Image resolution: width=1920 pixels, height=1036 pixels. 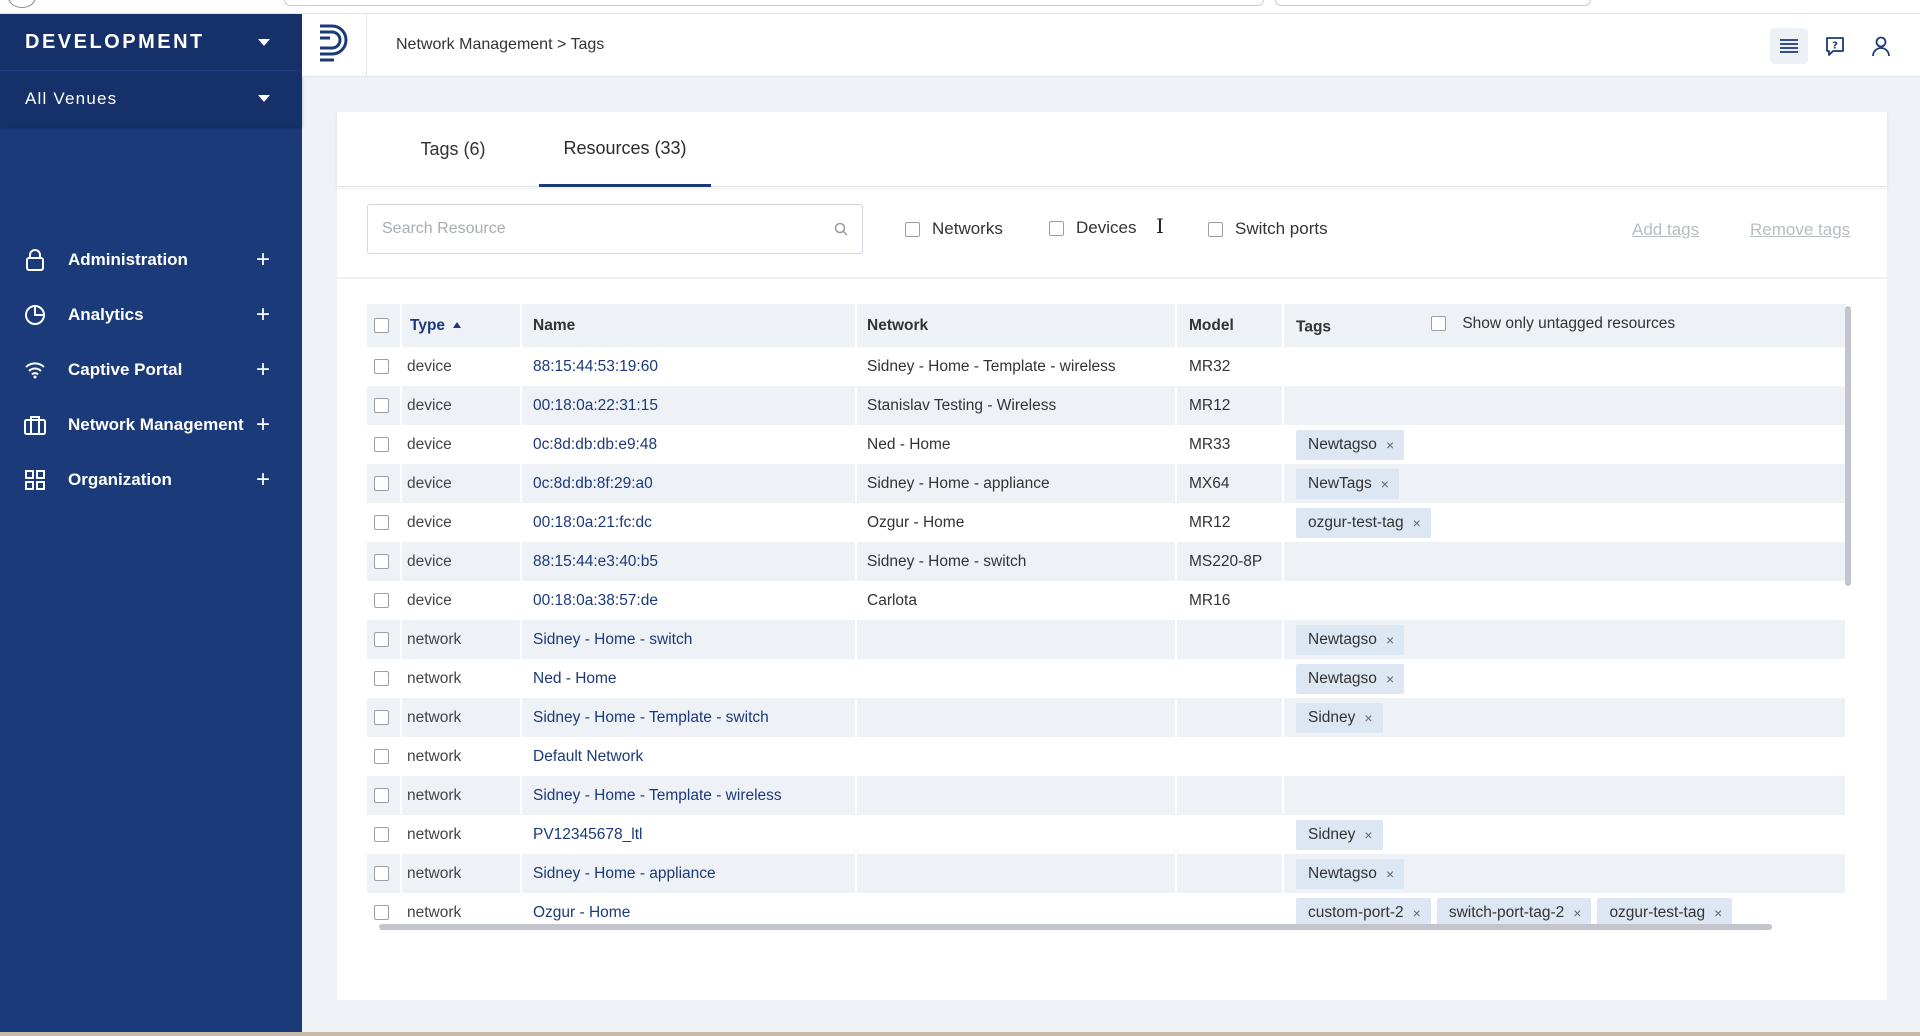 What do you see at coordinates (595, 444) in the screenshot?
I see `resource-link: 0c:8d:db:db:e9:48` at bounding box center [595, 444].